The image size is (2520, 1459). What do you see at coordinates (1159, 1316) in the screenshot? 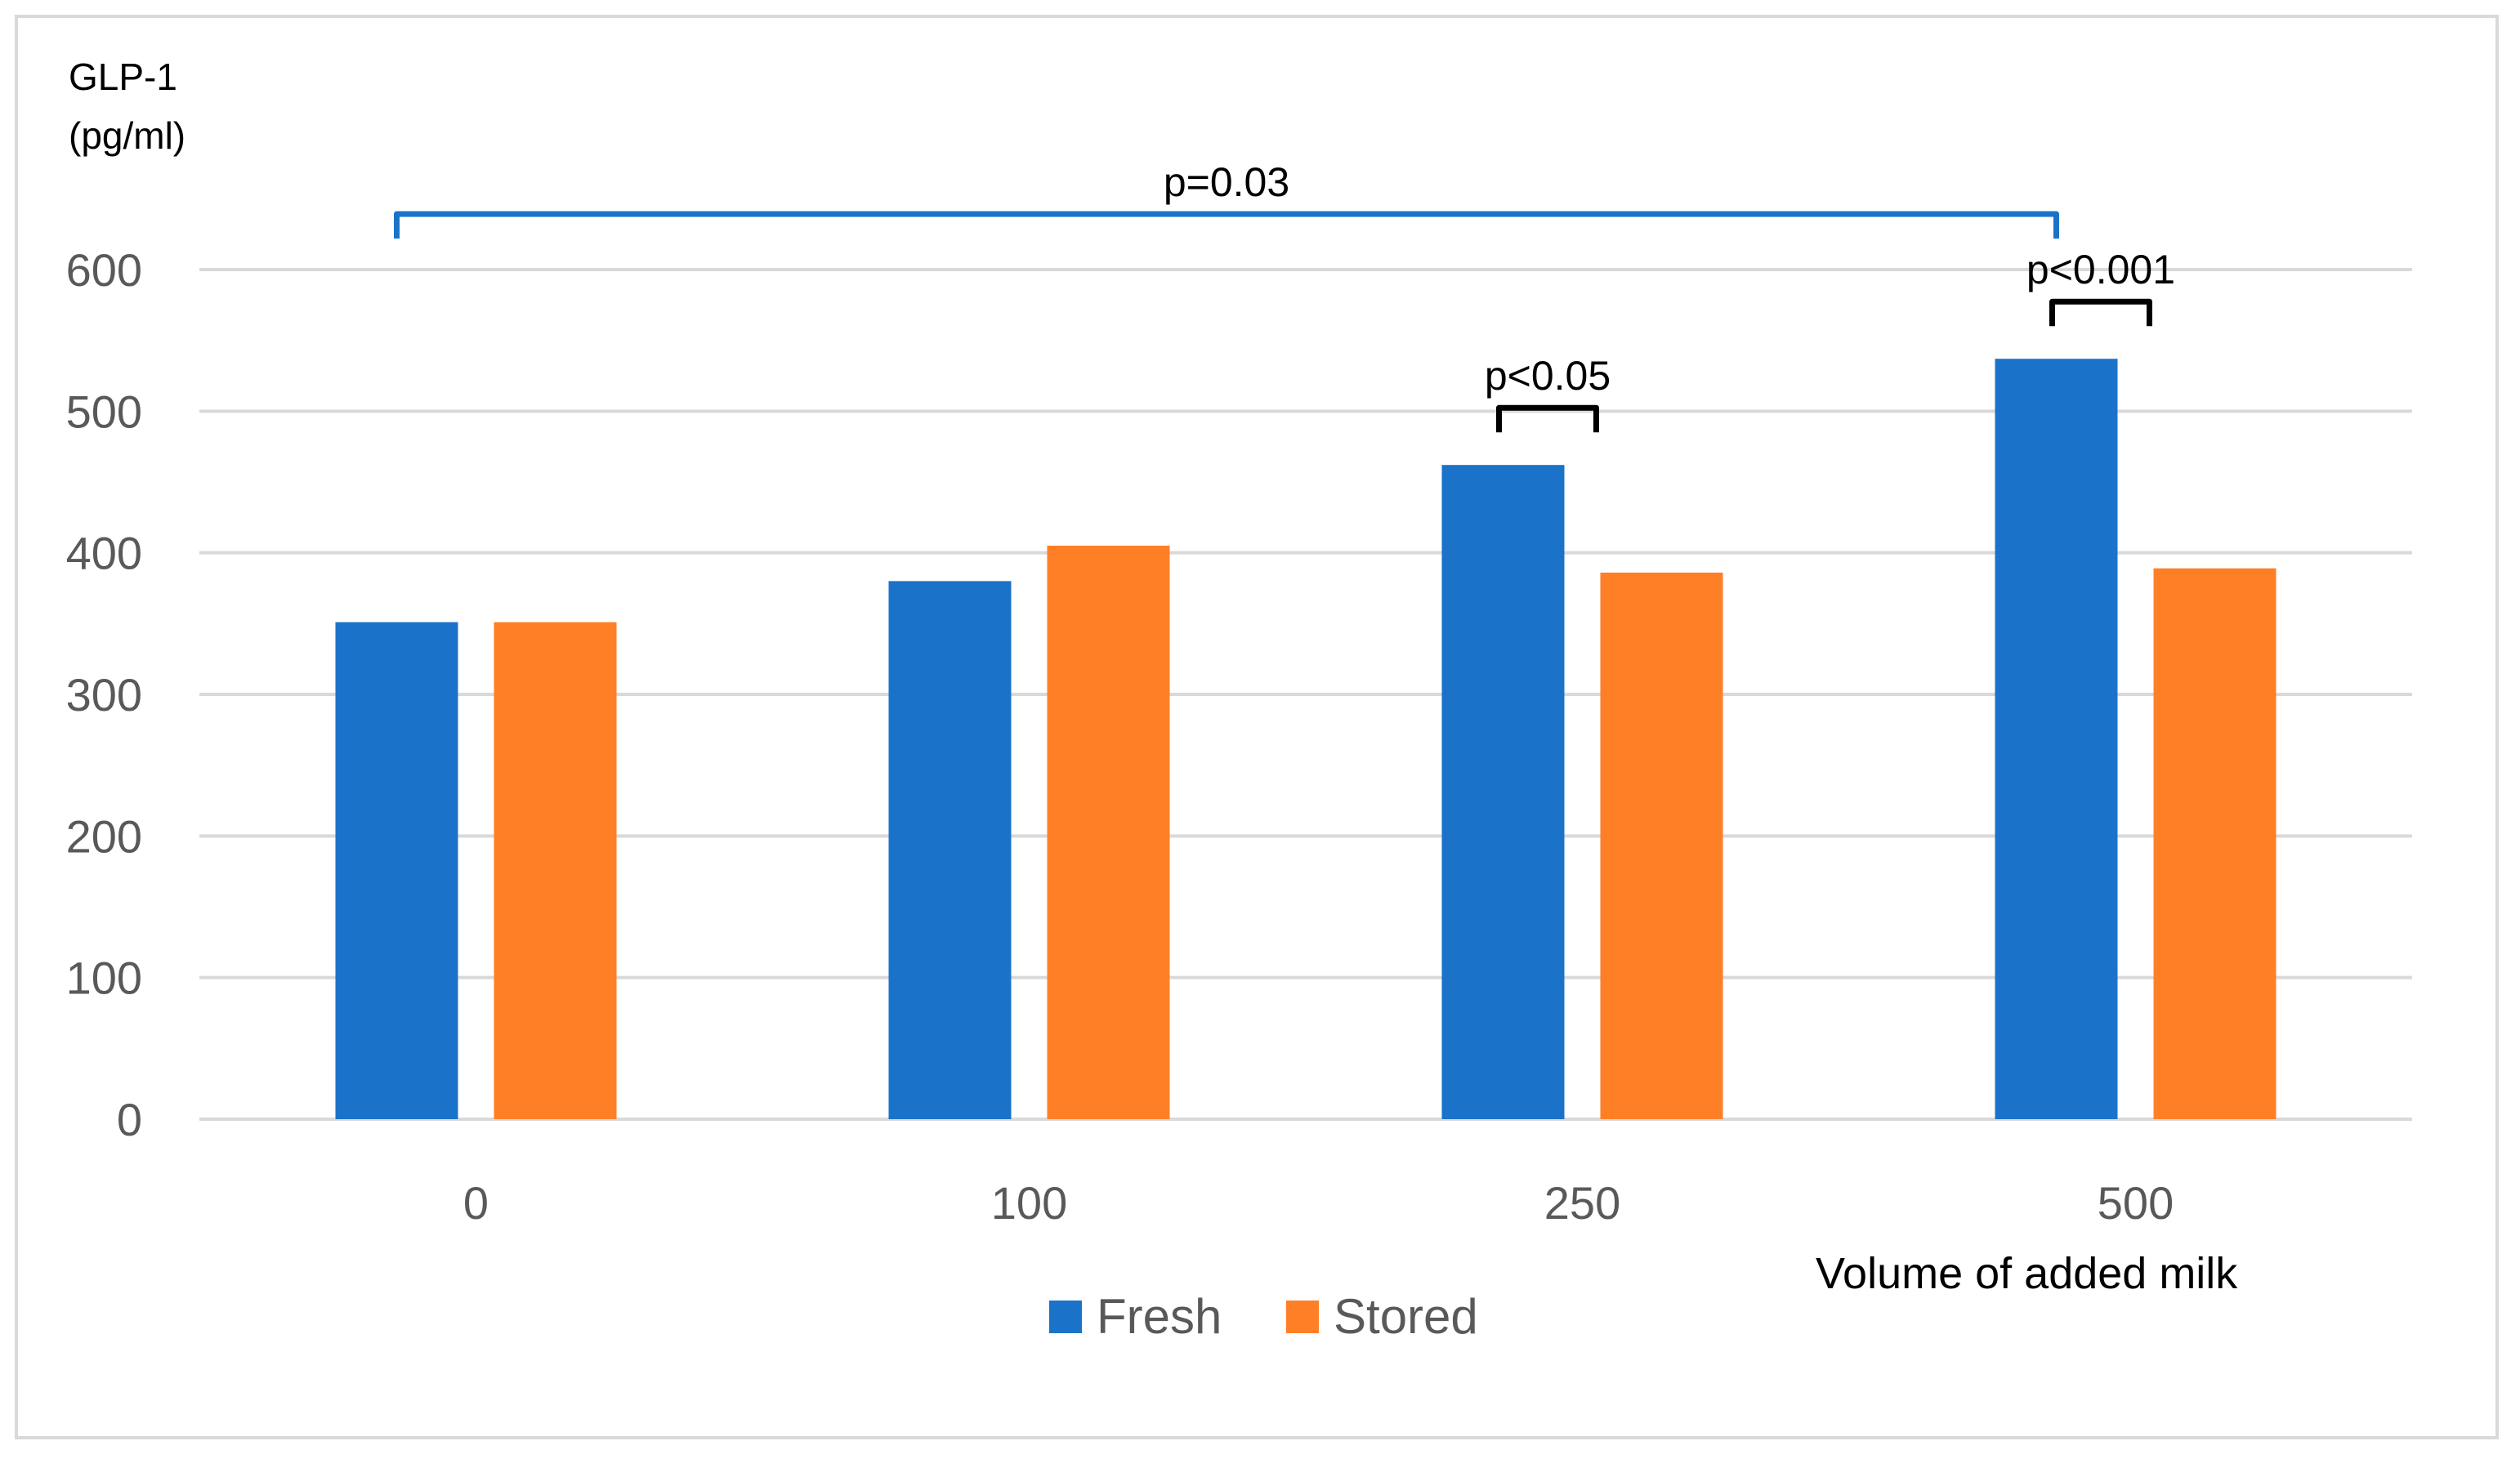
I see `legend-label-fresh: Fresh` at bounding box center [1159, 1316].